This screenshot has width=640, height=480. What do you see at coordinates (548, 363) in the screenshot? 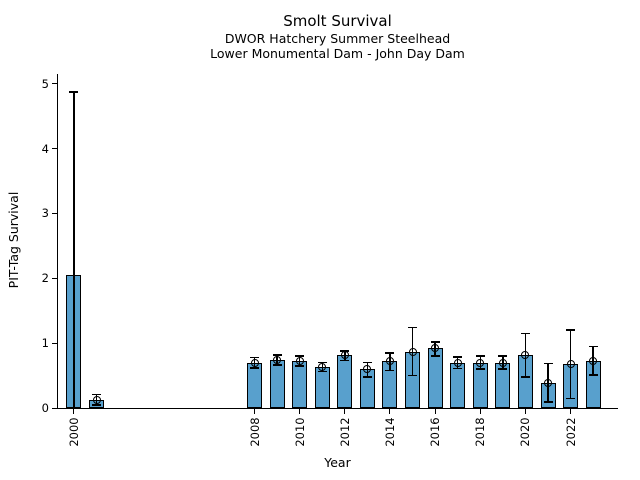
I see `error-cap-high-2021` at bounding box center [548, 363].